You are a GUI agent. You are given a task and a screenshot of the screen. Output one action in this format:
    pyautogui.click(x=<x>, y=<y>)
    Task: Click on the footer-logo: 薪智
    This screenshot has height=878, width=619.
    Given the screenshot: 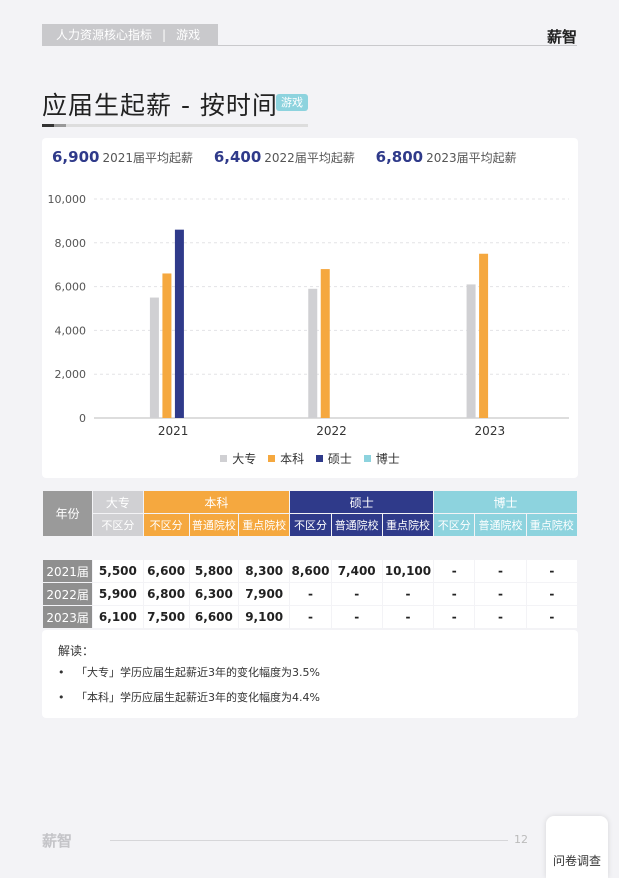 What is the action you would take?
    pyautogui.click(x=57, y=841)
    